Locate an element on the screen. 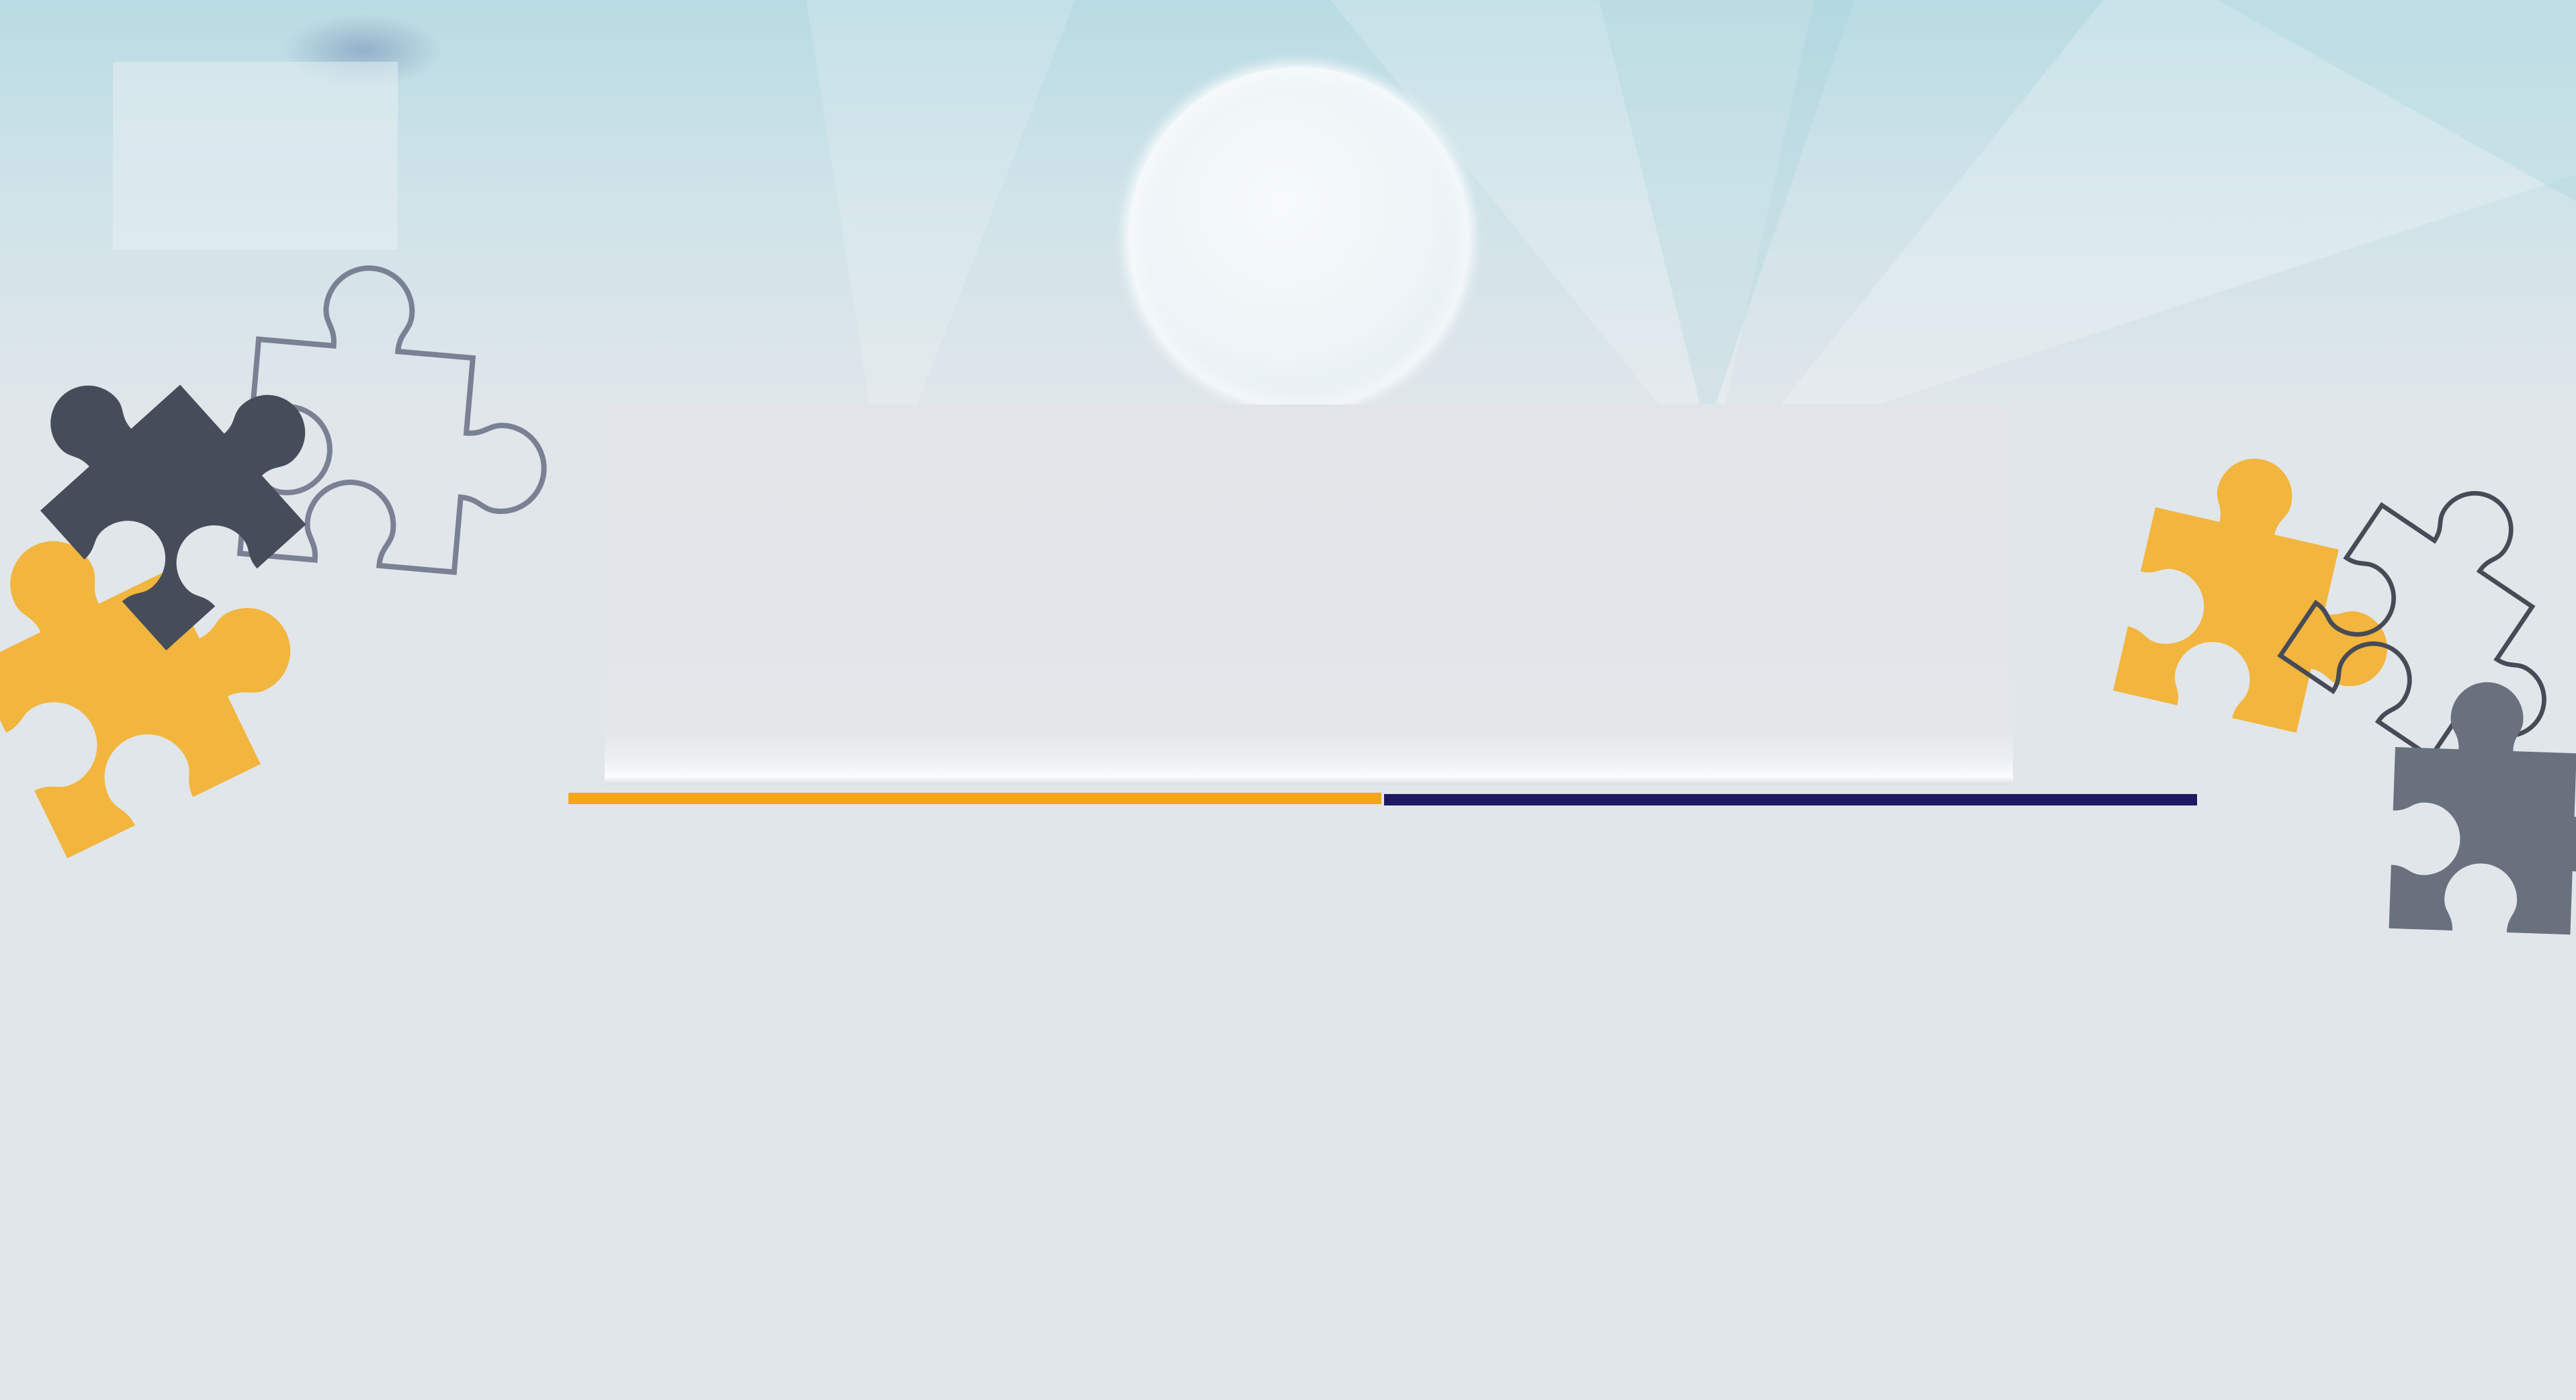 Image resolution: width=2576 pixels, height=1400 pixels. content-panel is located at coordinates (1309, 594).